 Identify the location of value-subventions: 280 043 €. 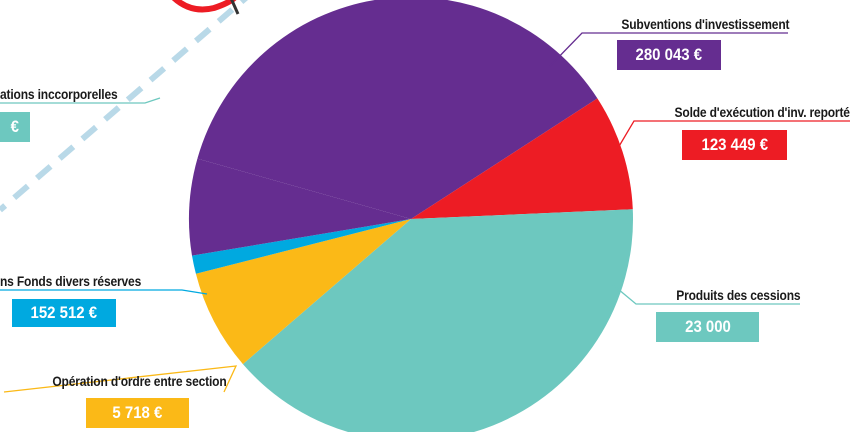
(669, 55).